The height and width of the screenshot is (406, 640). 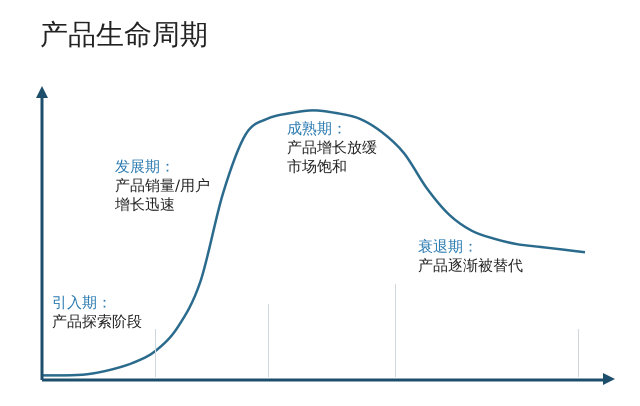 I want to click on annotation: 衰退期：, so click(x=448, y=246).